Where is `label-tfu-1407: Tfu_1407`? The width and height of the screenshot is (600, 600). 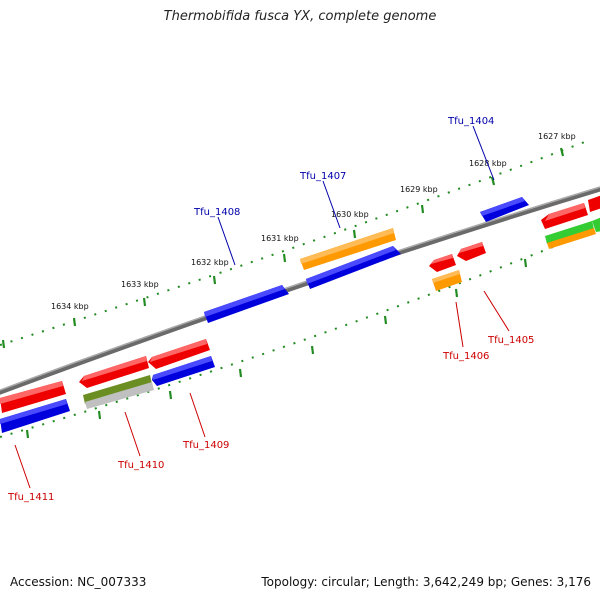 label-tfu-1407: Tfu_1407 is located at coordinates (322, 176).